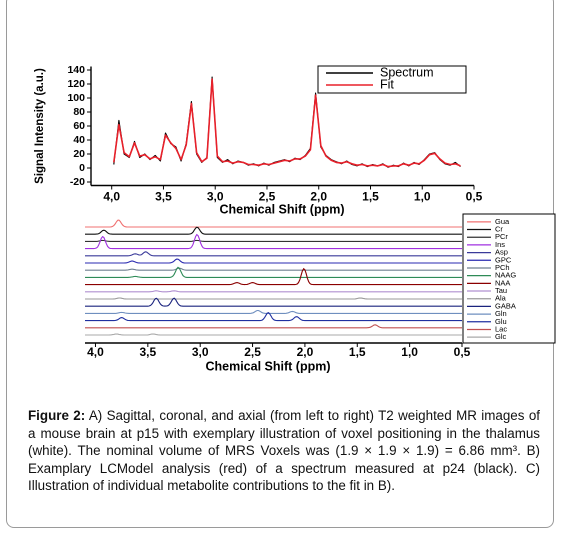  I want to click on y-tick-label: 100, so click(76, 98).